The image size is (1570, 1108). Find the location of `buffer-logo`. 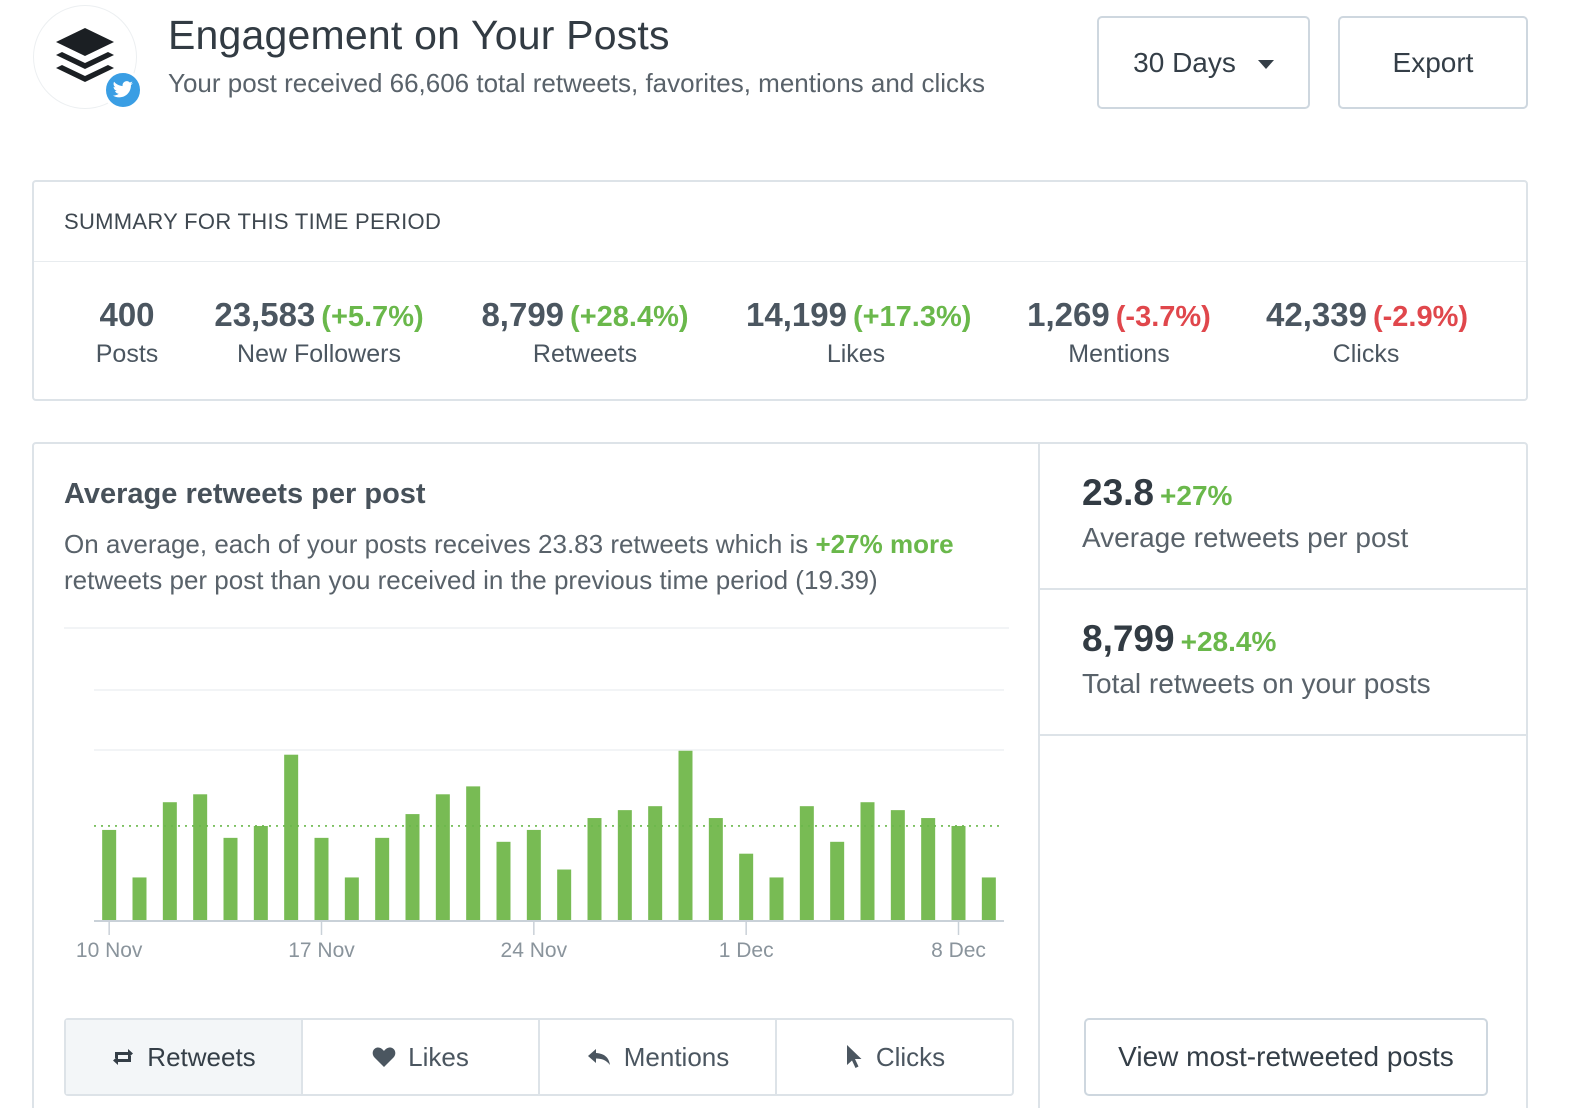

buffer-logo is located at coordinates (85, 57).